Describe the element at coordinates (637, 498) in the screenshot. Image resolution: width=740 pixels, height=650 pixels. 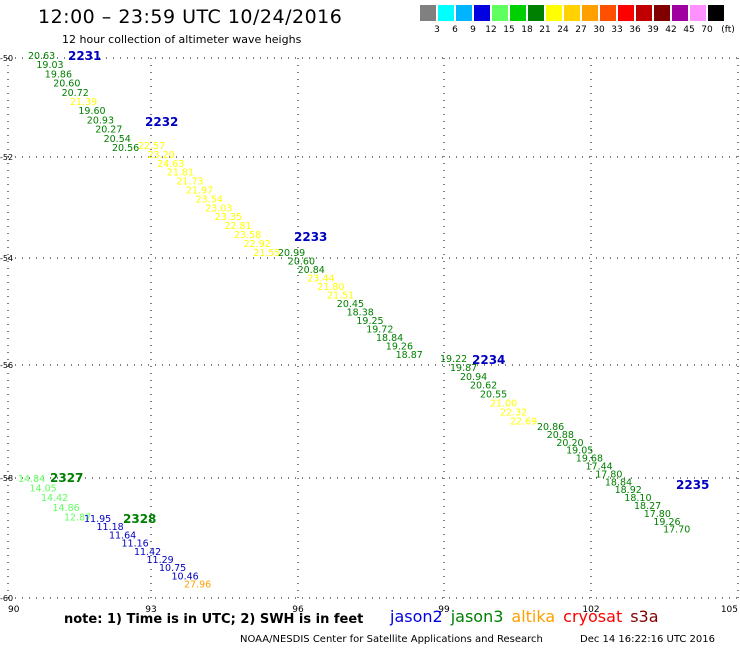
I see `swh-value: 18.10` at that location.